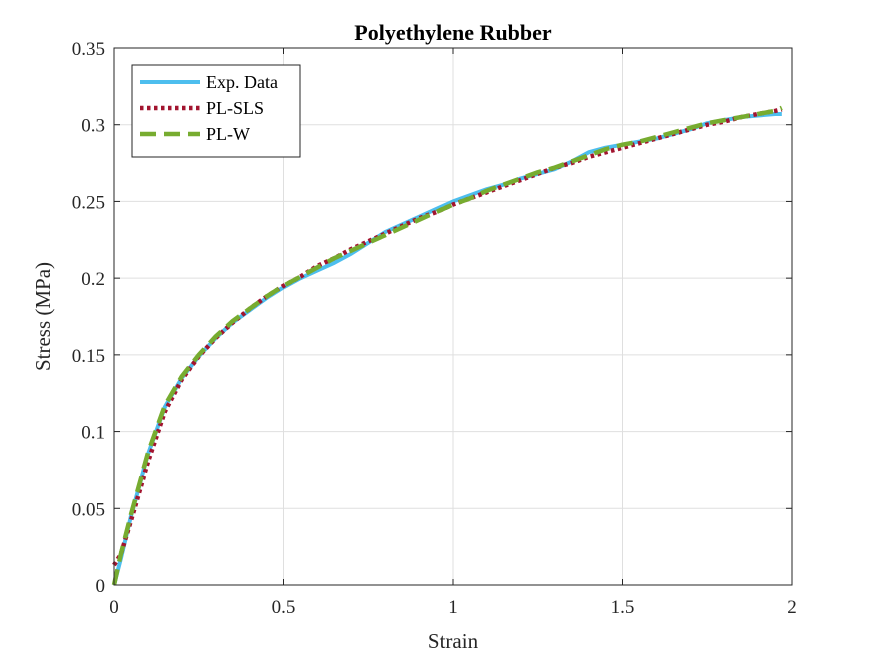 The height and width of the screenshot is (661, 875). What do you see at coordinates (242, 82) in the screenshot?
I see `legend-label: Exp. Data` at bounding box center [242, 82].